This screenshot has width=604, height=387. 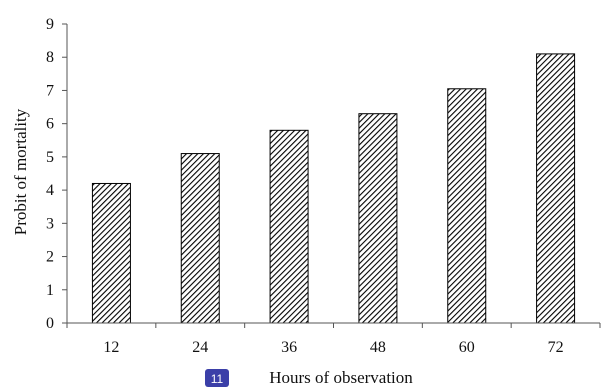 I want to click on y-tick-label: 9, so click(x=50, y=24).